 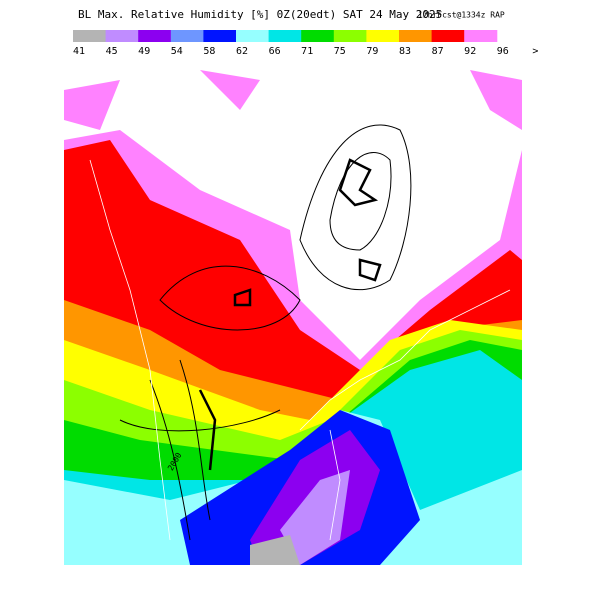 What do you see at coordinates (340, 51) in the screenshot?
I see `legend-label: 75` at bounding box center [340, 51].